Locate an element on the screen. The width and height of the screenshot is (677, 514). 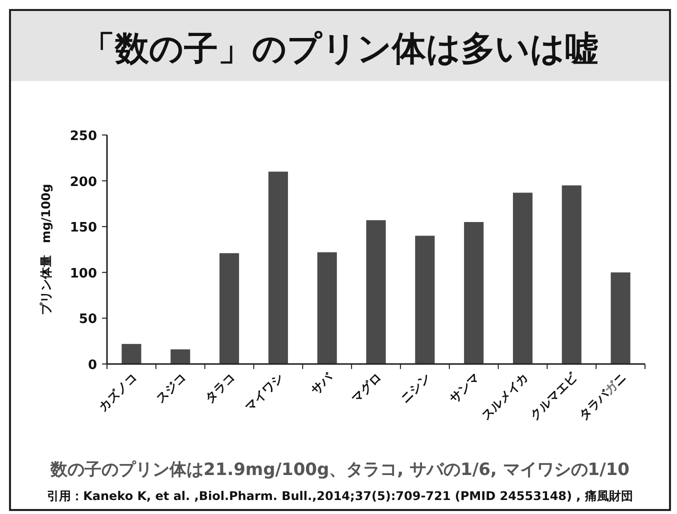
y-tick-label: 100 is located at coordinates (83, 274).